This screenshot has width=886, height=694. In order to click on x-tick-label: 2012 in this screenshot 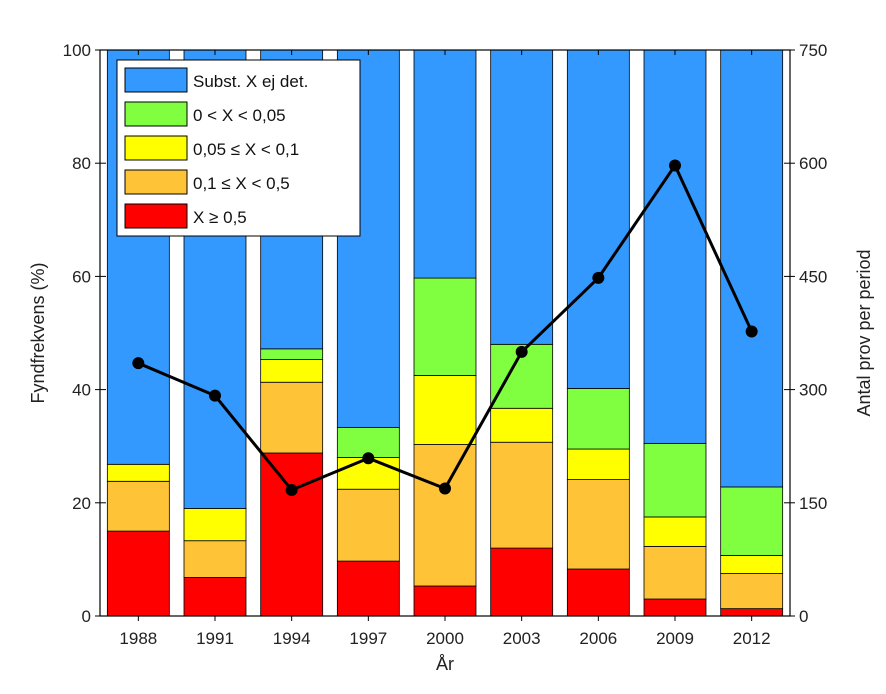, I will do `click(752, 638)`.